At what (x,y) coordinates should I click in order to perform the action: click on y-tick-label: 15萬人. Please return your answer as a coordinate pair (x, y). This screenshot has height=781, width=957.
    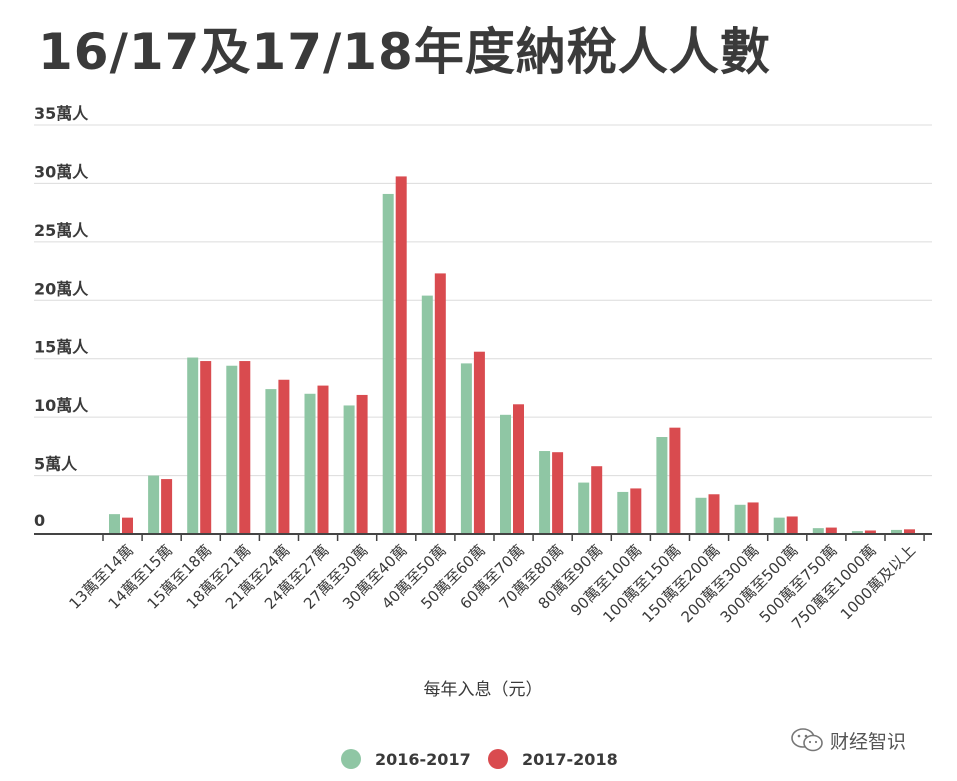
    Looking at the image, I should click on (61, 347).